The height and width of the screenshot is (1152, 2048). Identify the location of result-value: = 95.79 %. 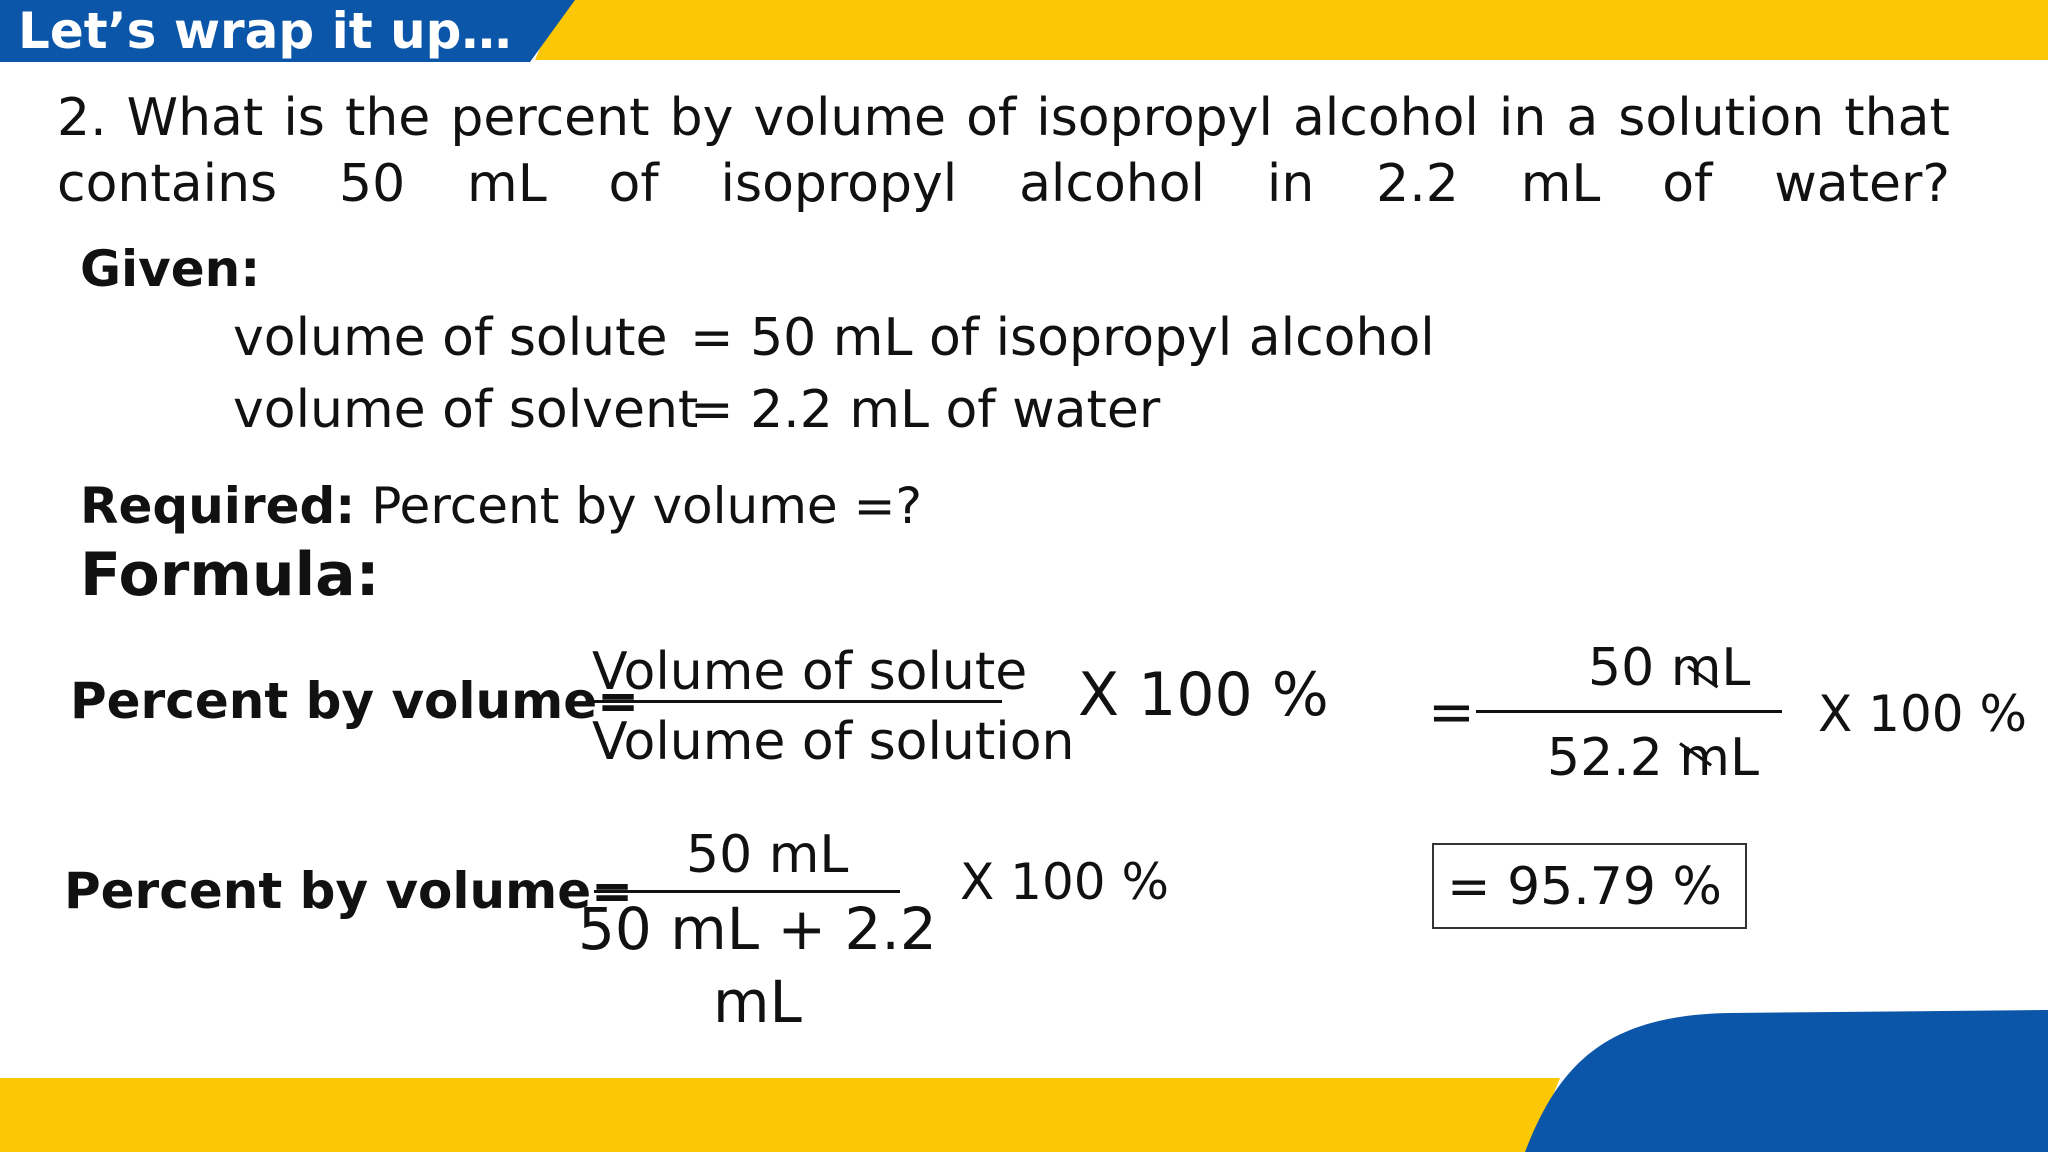
(1584, 887).